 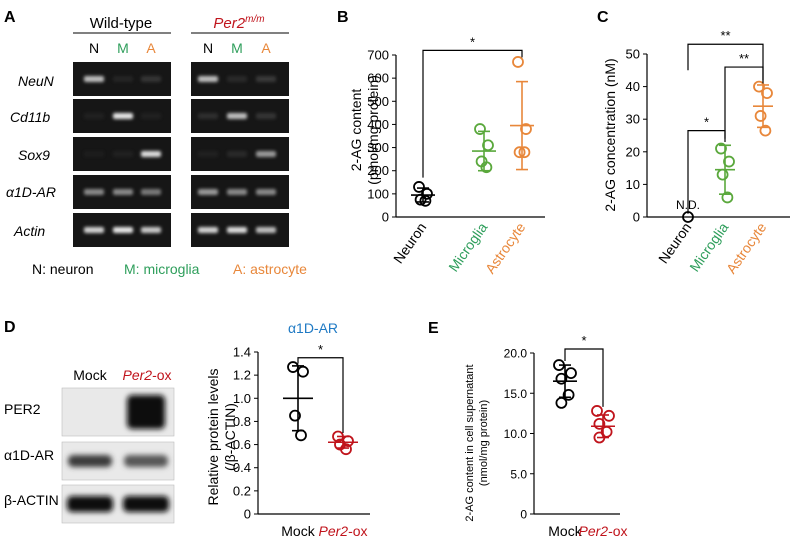 What do you see at coordinates (706, 122) in the screenshot?
I see `chart-c-sig-label-0: *` at bounding box center [706, 122].